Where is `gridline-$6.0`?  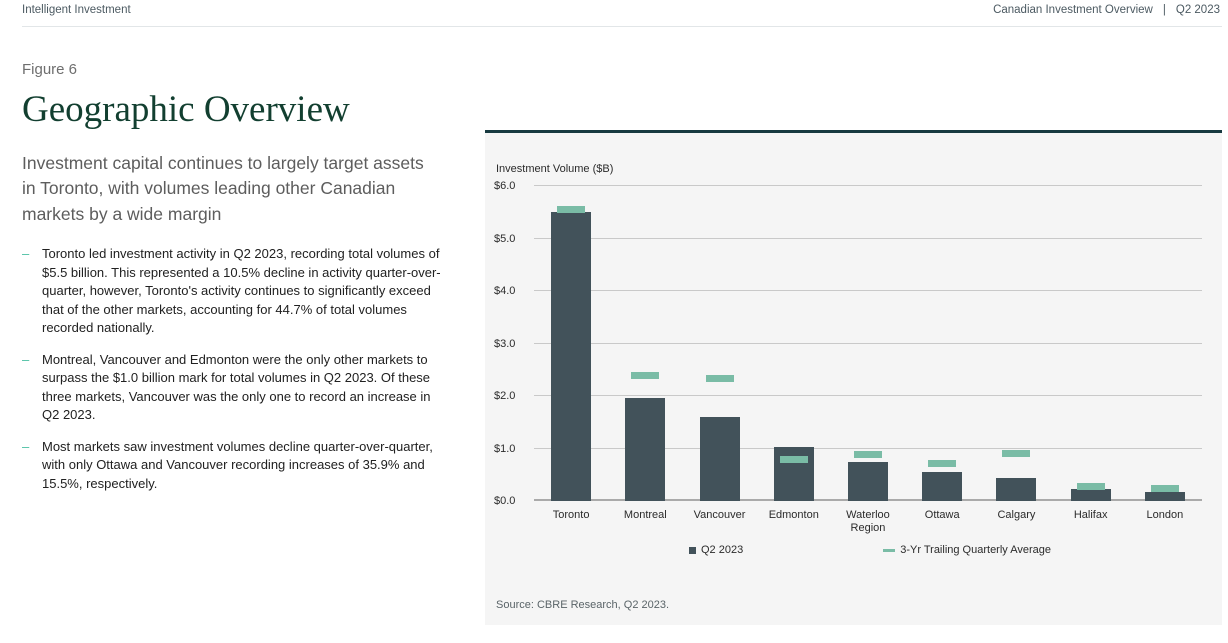
gridline-$6.0 is located at coordinates (868, 185).